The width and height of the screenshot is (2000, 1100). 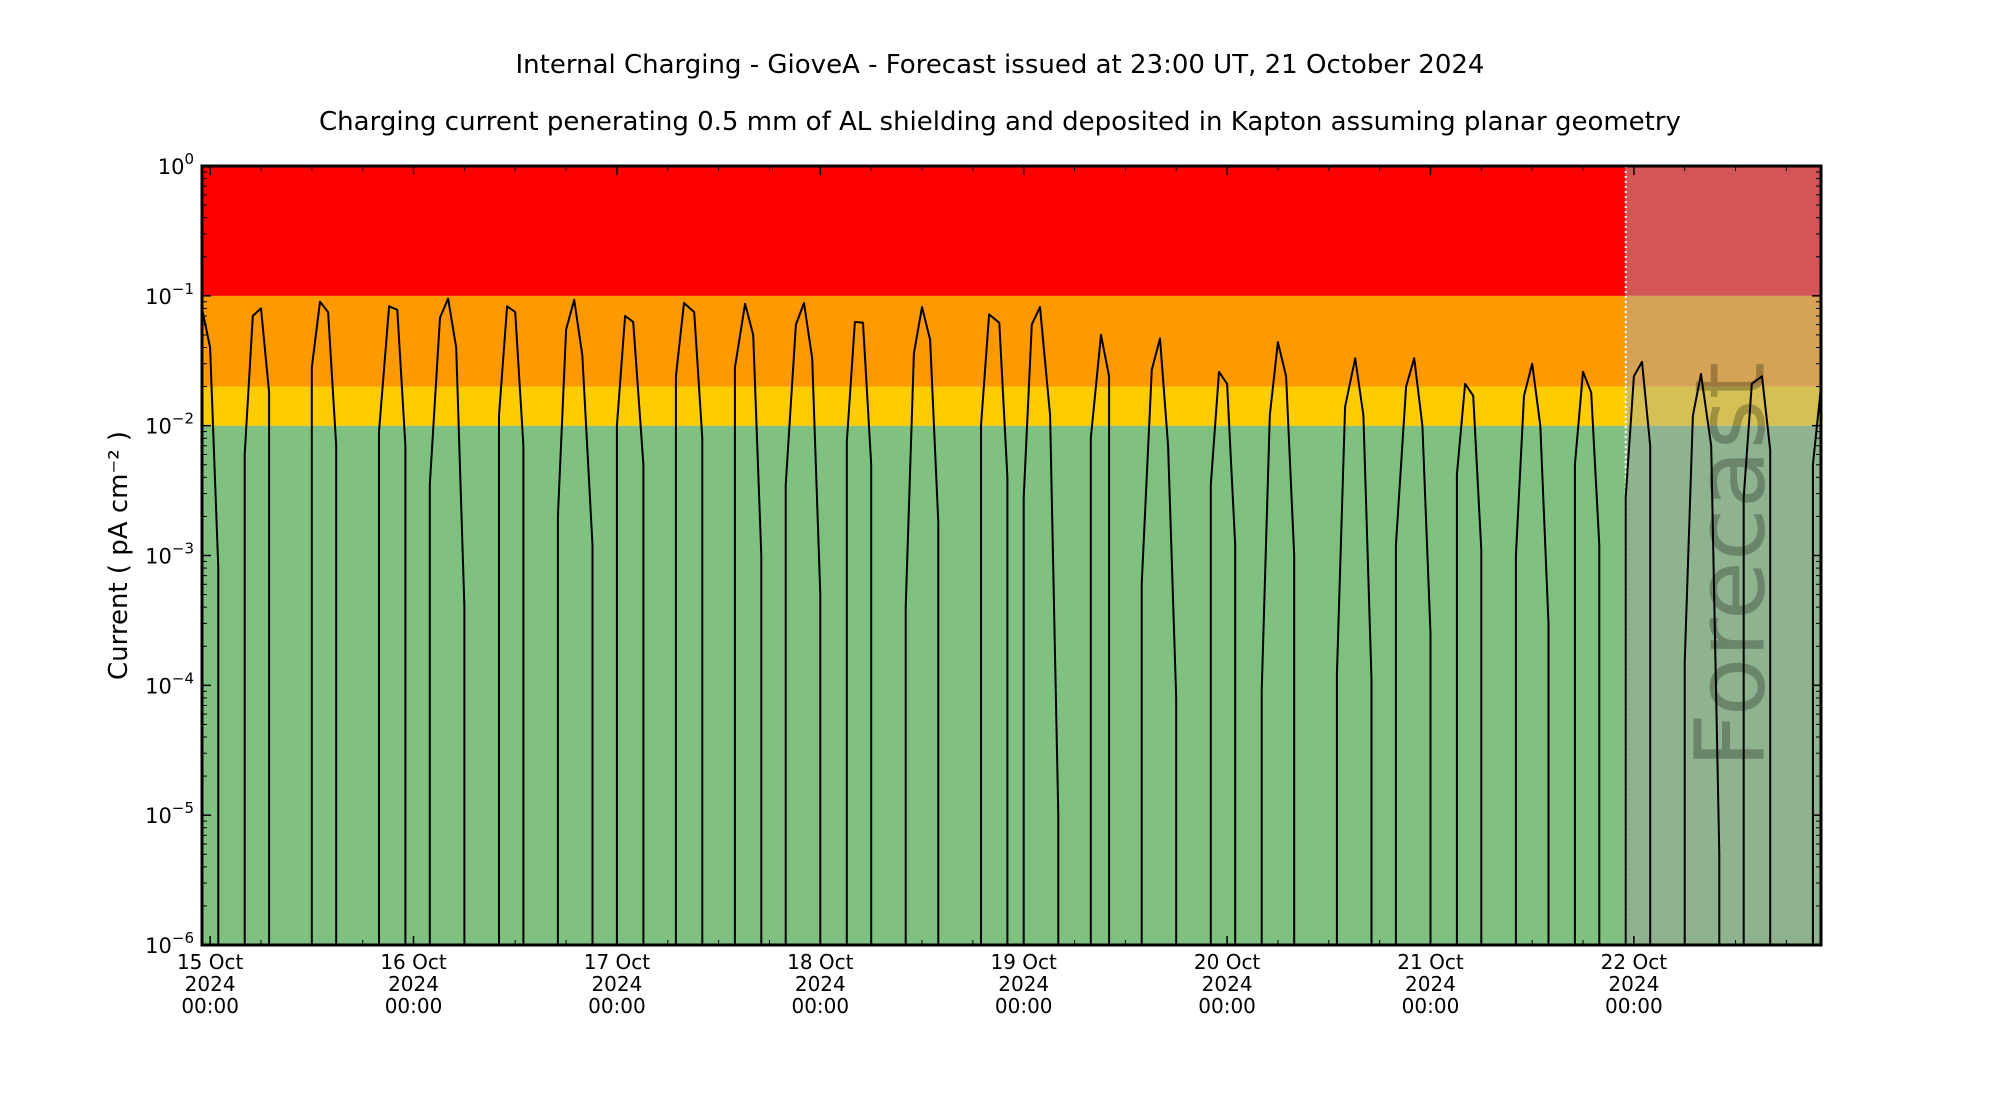 I want to click on forecast-region, so click(x=1722, y=556).